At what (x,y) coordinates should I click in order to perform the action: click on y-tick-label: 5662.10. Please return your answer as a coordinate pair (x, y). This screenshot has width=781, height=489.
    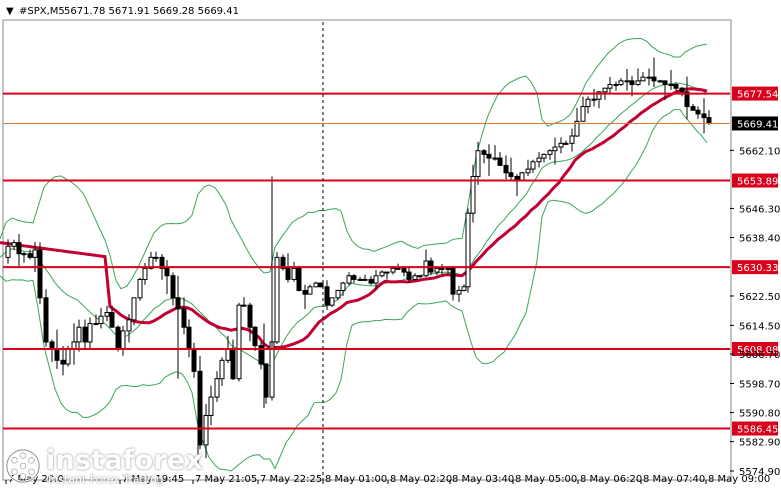
    Looking at the image, I should click on (759, 151).